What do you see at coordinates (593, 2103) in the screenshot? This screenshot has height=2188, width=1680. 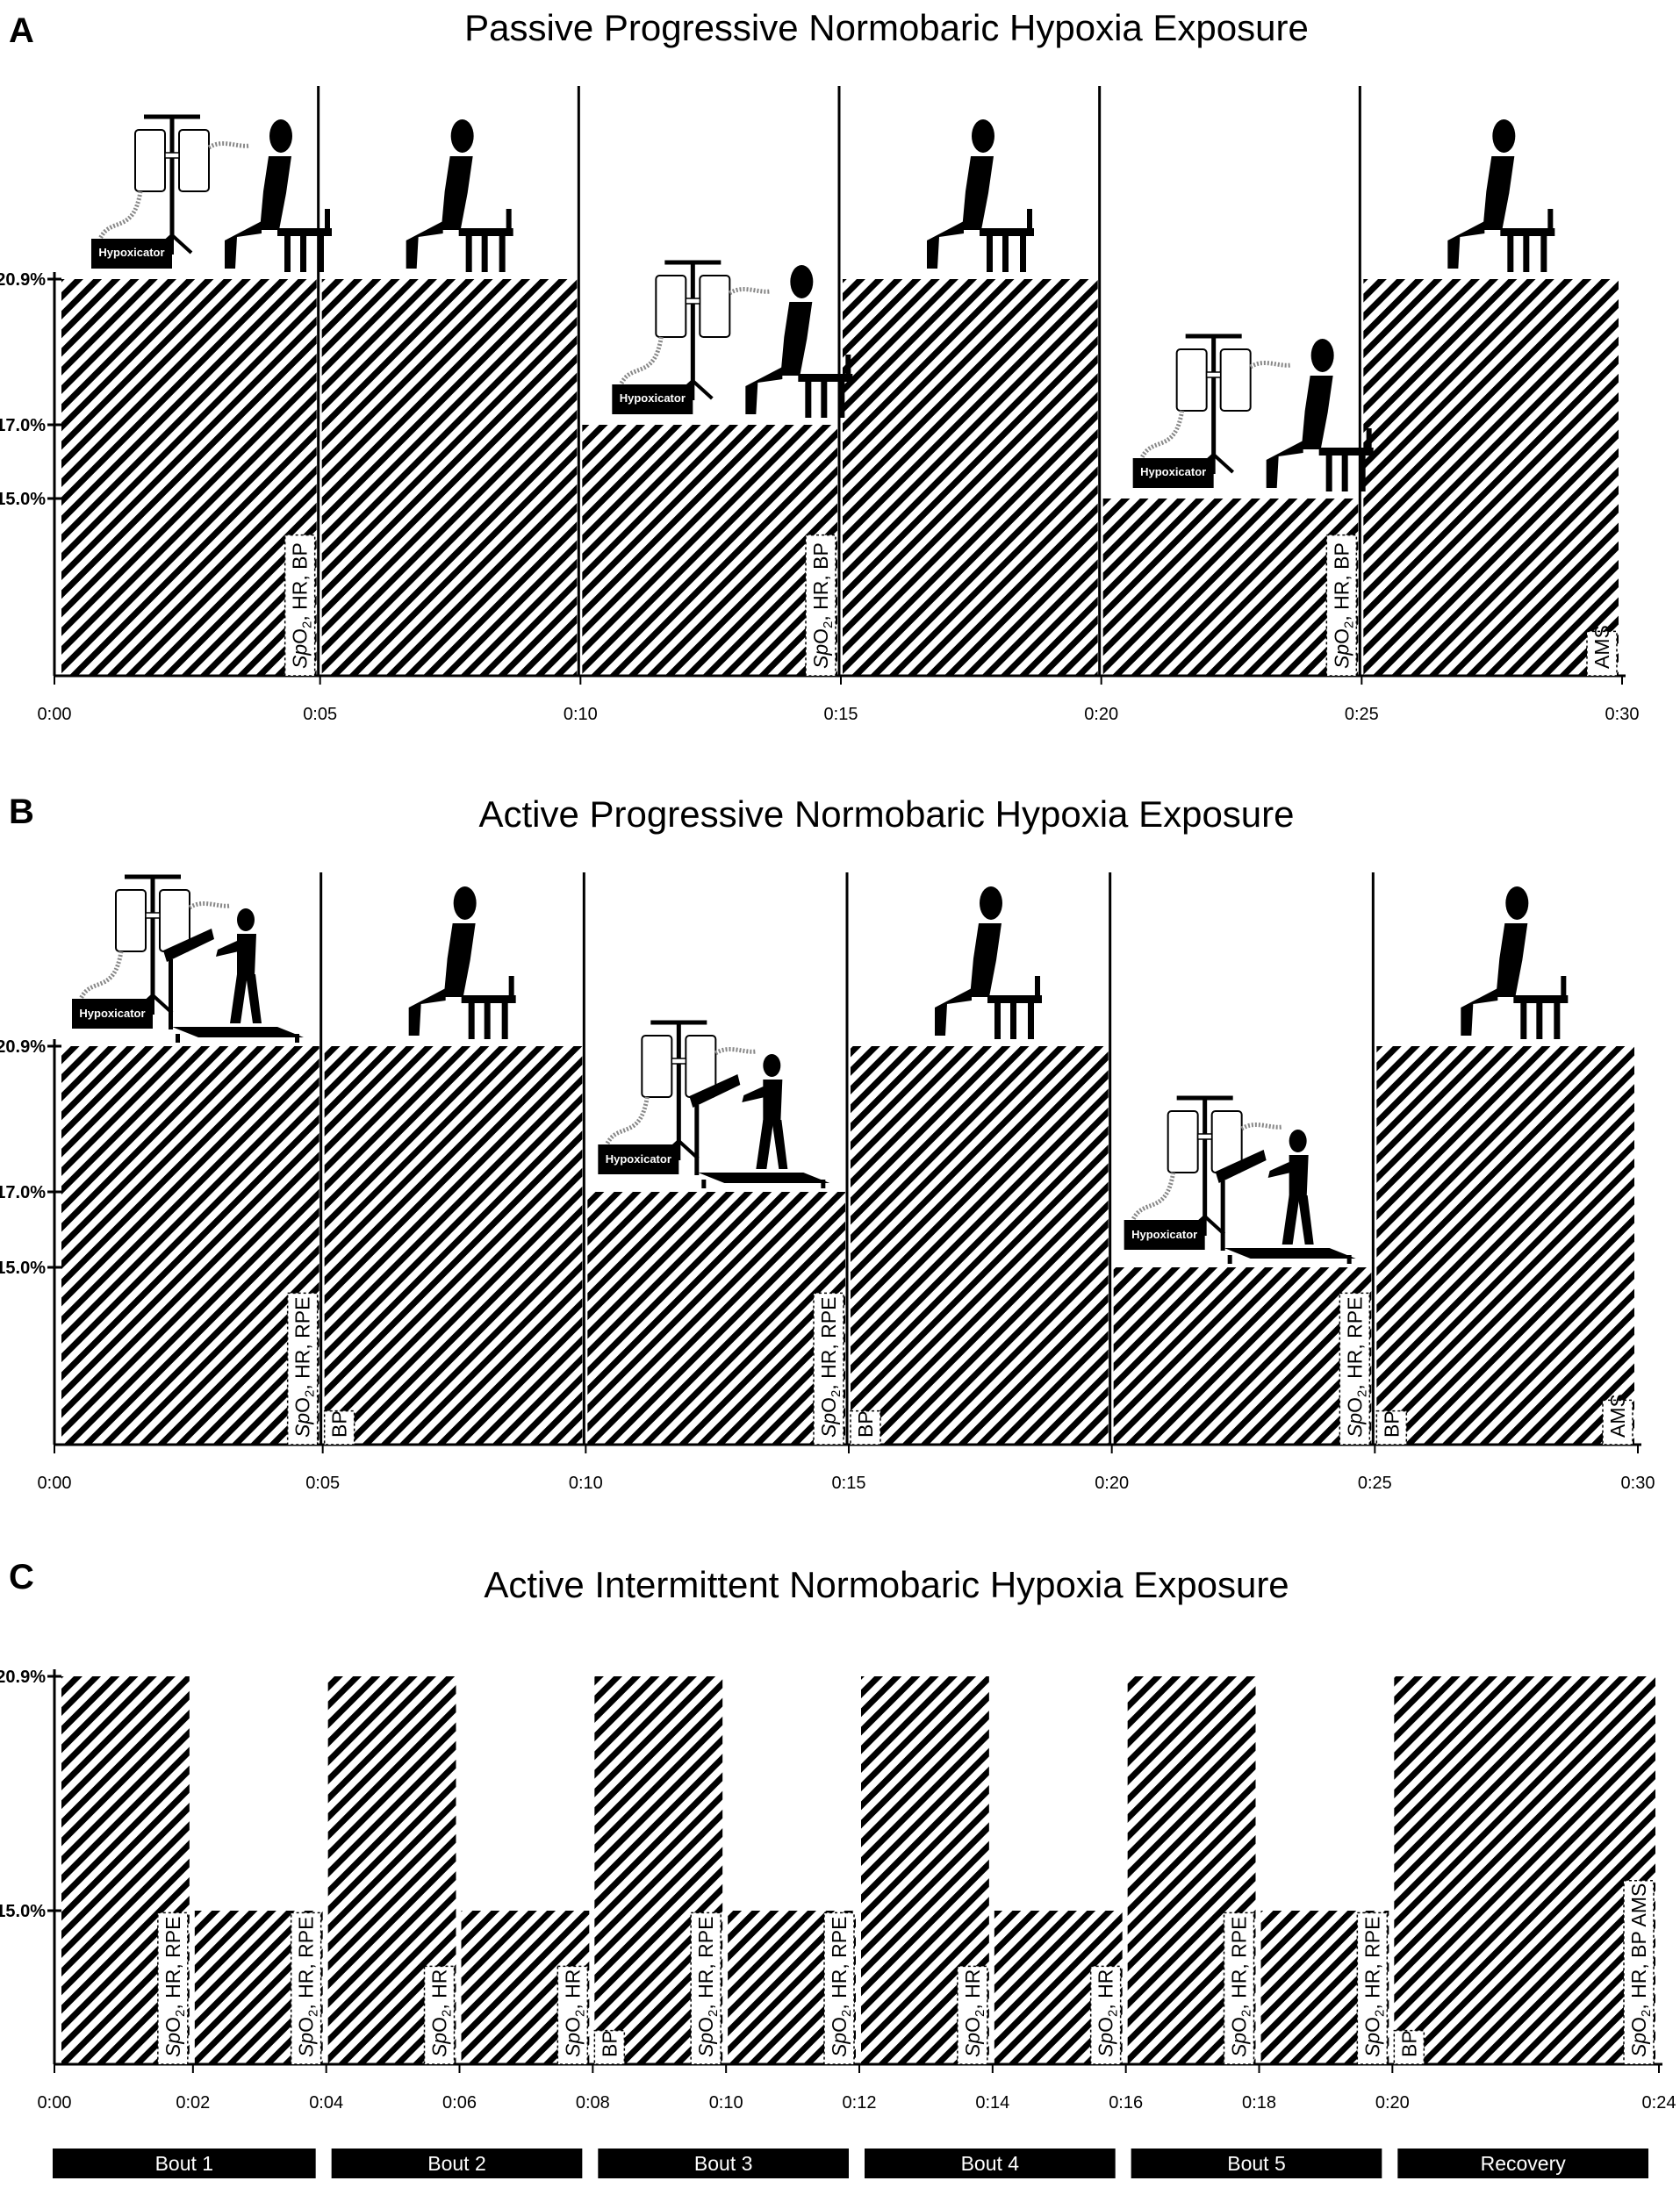 I see `x-tick-label: 0:08` at bounding box center [593, 2103].